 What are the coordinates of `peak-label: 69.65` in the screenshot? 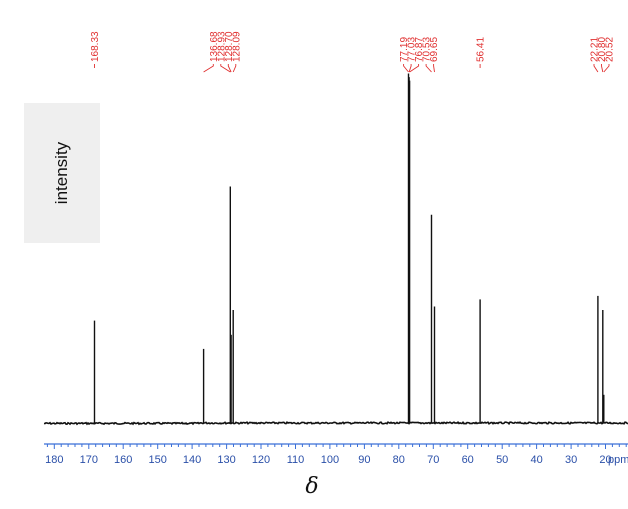 It's located at (434, 49).